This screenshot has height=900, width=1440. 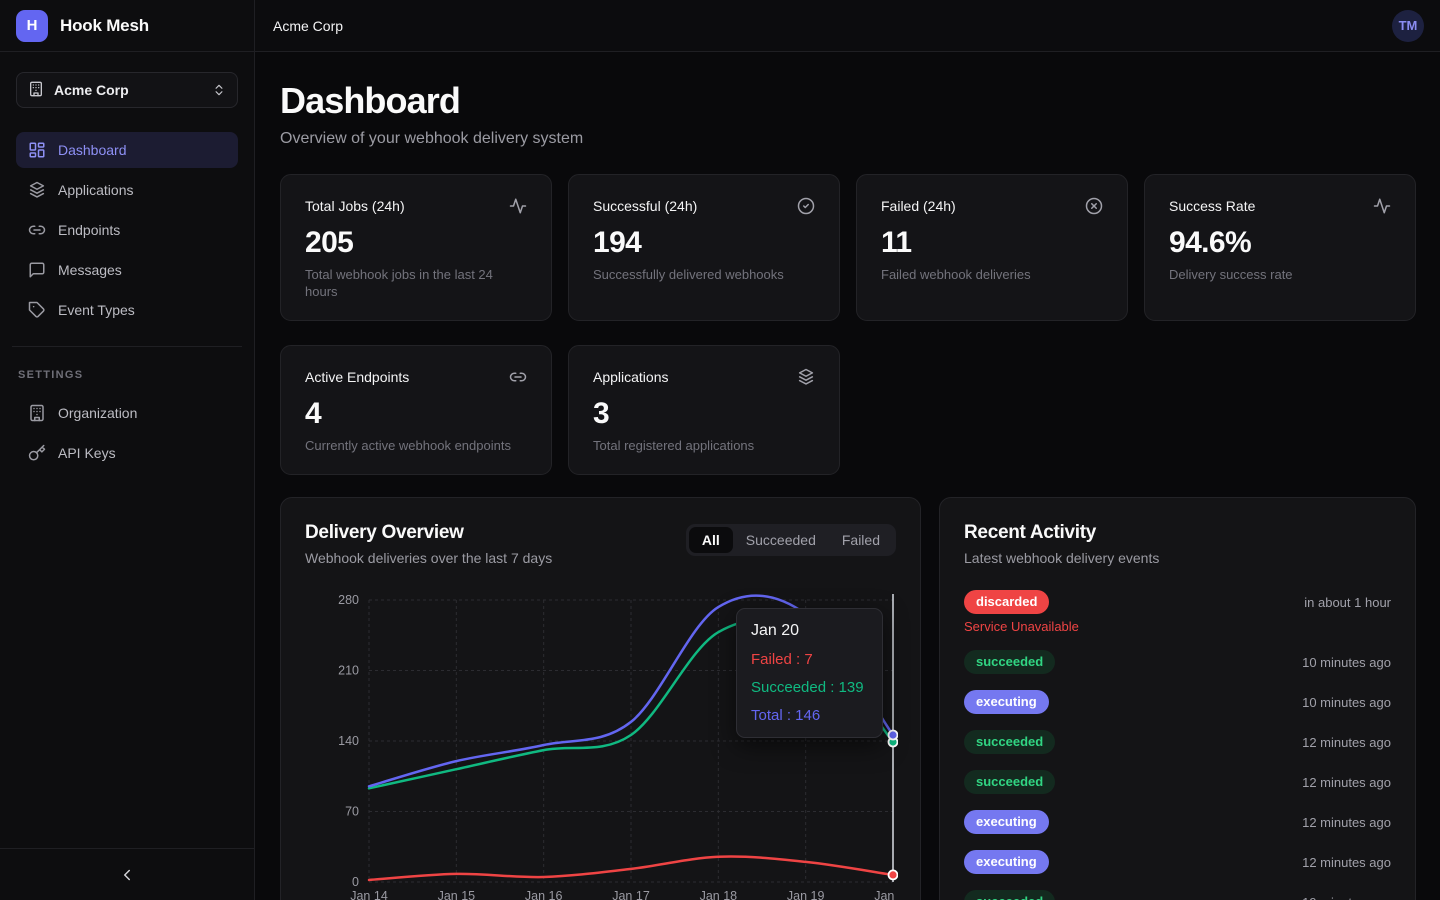 What do you see at coordinates (355, 882) in the screenshot?
I see `svg-text: 0` at bounding box center [355, 882].